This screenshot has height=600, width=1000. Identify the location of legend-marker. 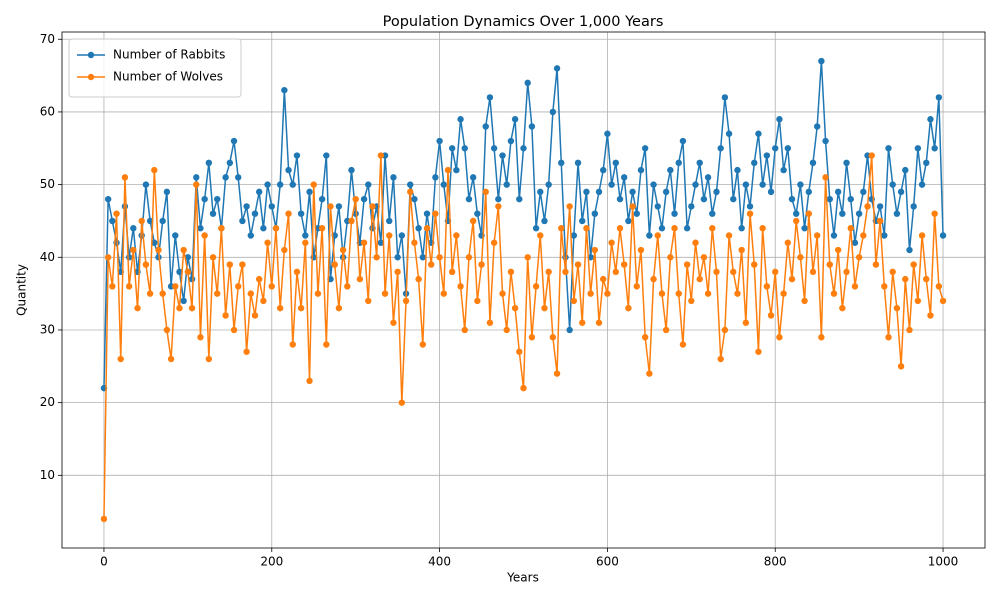
(91, 55).